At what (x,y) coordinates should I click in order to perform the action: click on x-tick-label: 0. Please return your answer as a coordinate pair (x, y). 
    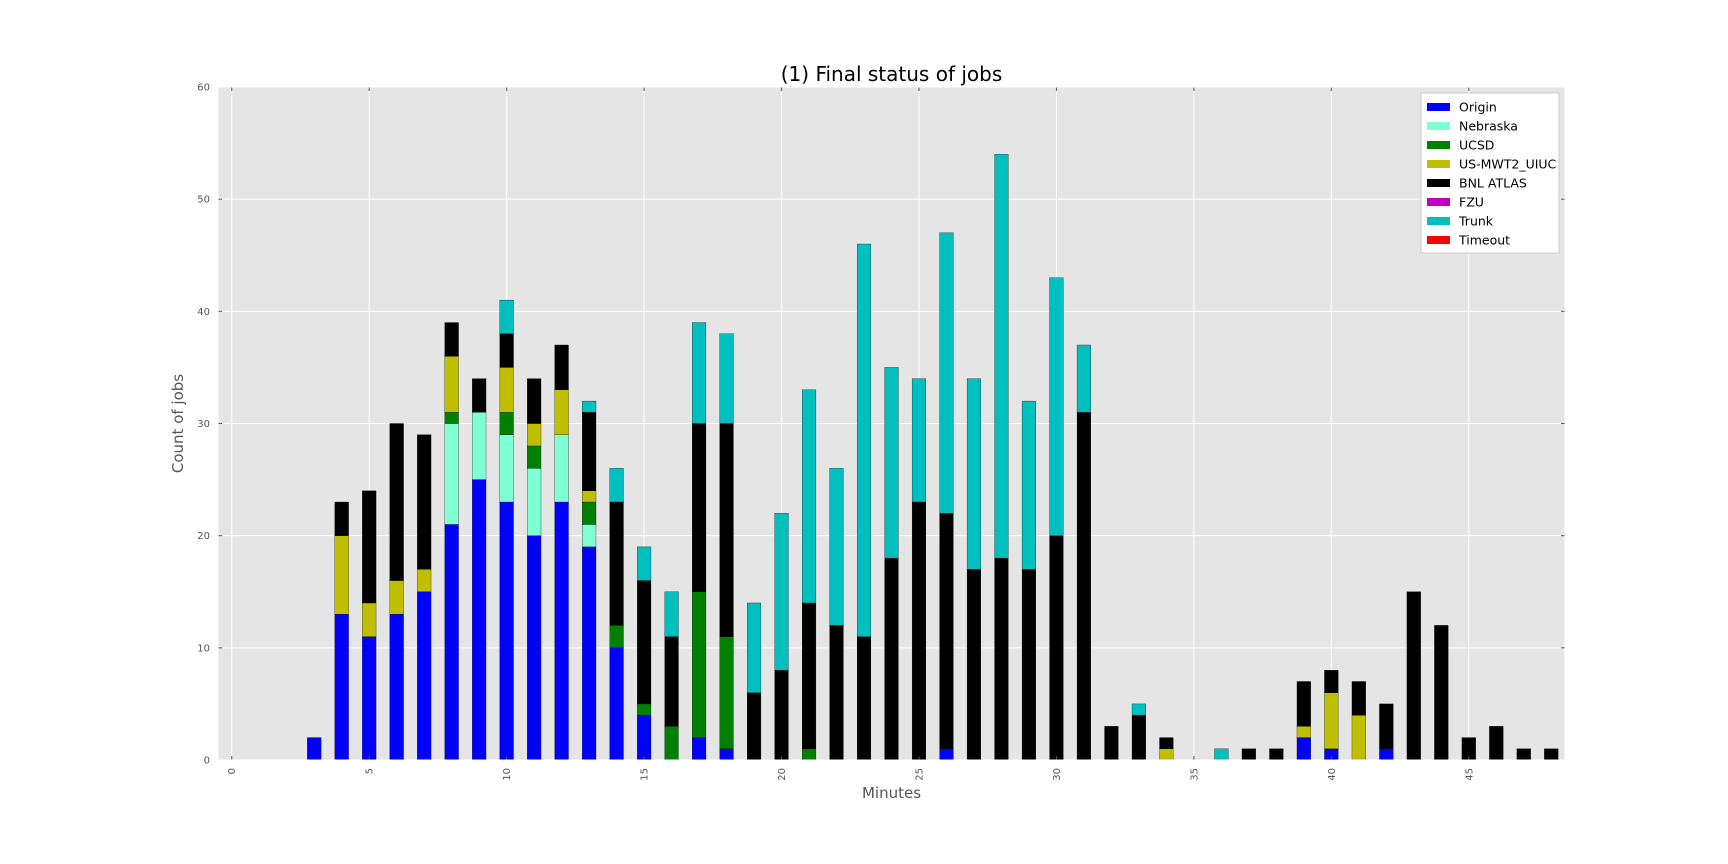
    Looking at the image, I should click on (232, 771).